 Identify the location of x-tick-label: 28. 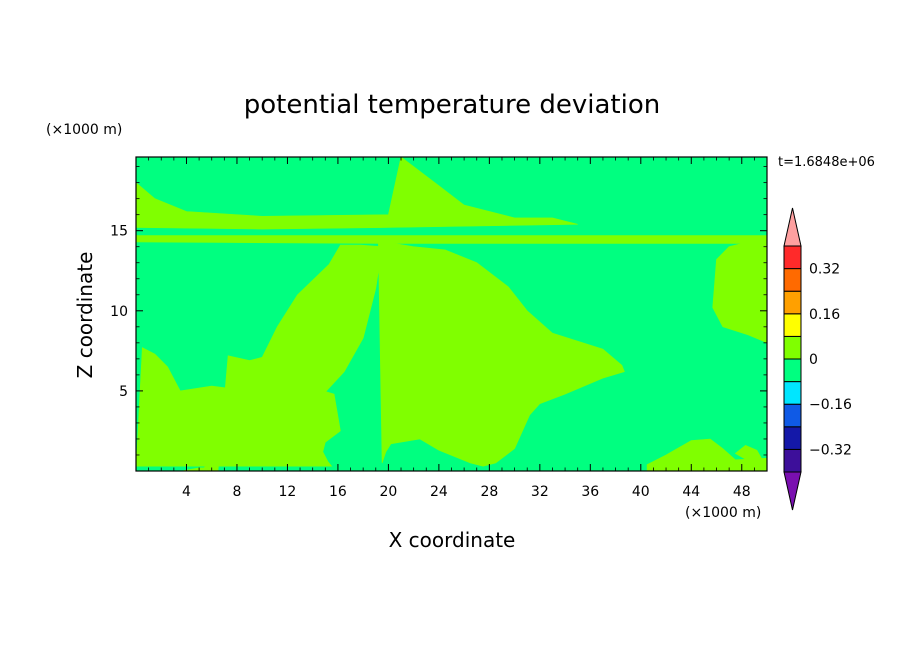
(489, 492).